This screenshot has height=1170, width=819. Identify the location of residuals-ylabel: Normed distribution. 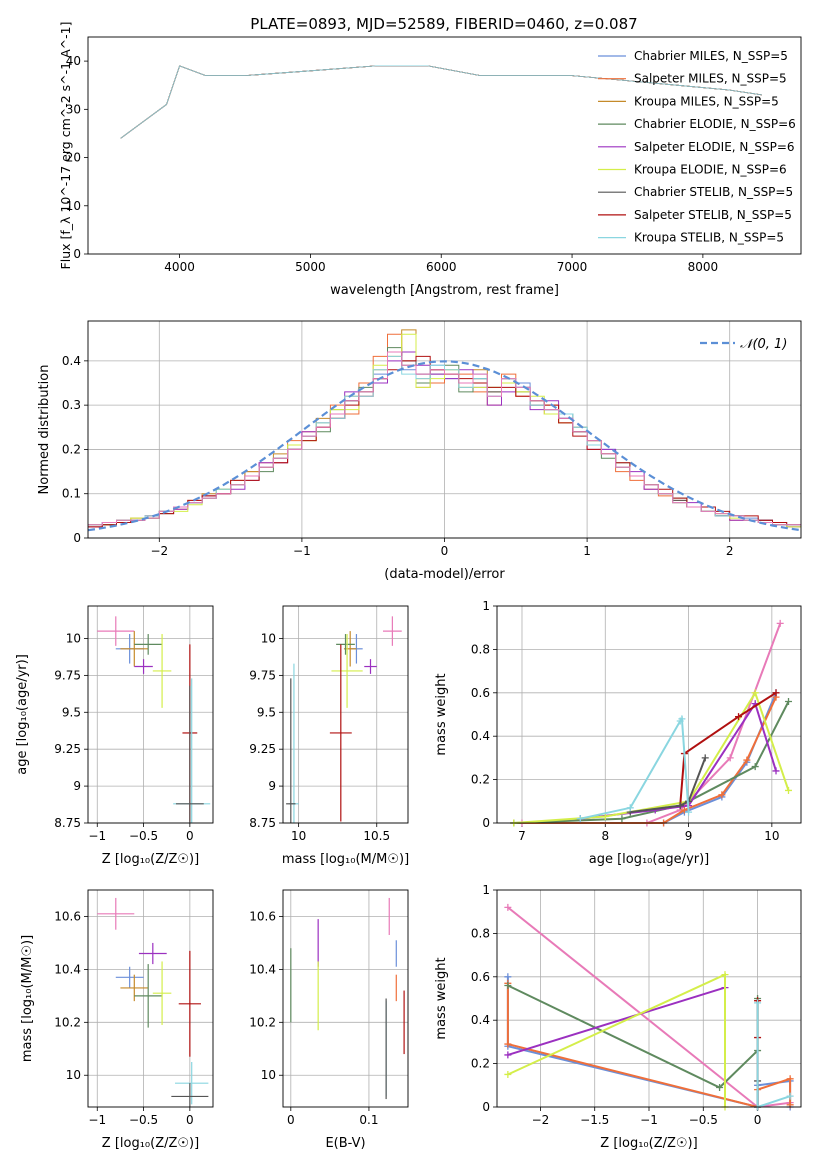
(44, 430).